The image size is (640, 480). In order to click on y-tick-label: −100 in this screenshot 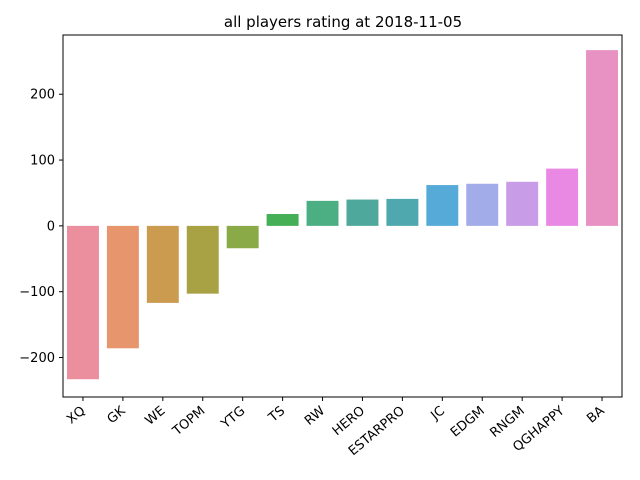, I will do `click(37, 292)`.